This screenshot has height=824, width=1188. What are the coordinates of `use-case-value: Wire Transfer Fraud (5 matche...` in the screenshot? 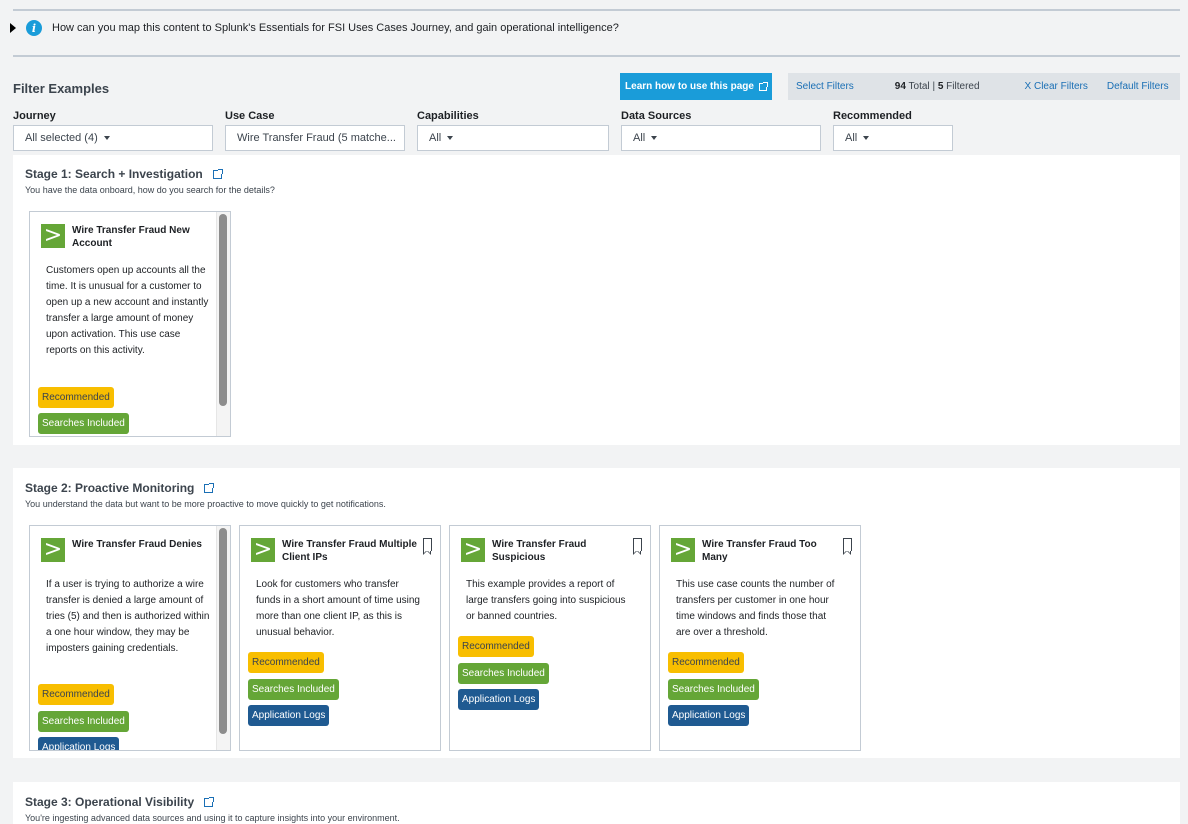 It's located at (316, 138).